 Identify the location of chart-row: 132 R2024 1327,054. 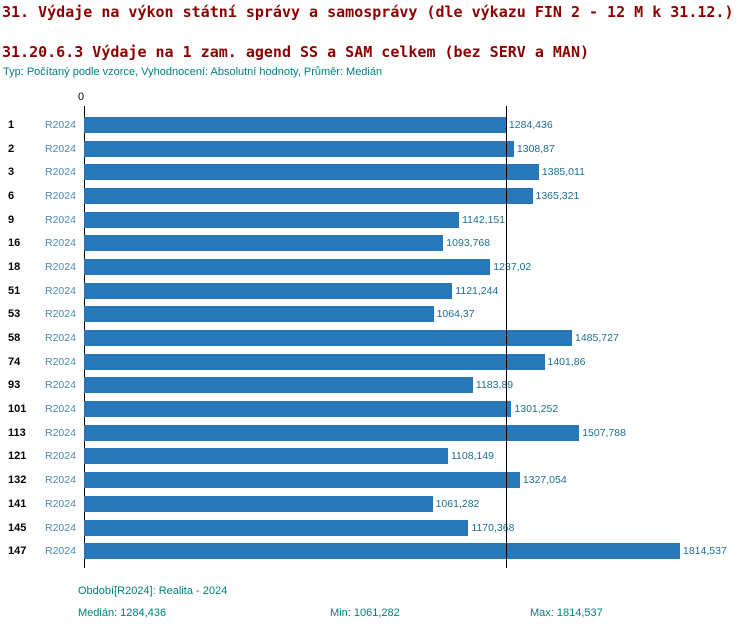
(375, 480).